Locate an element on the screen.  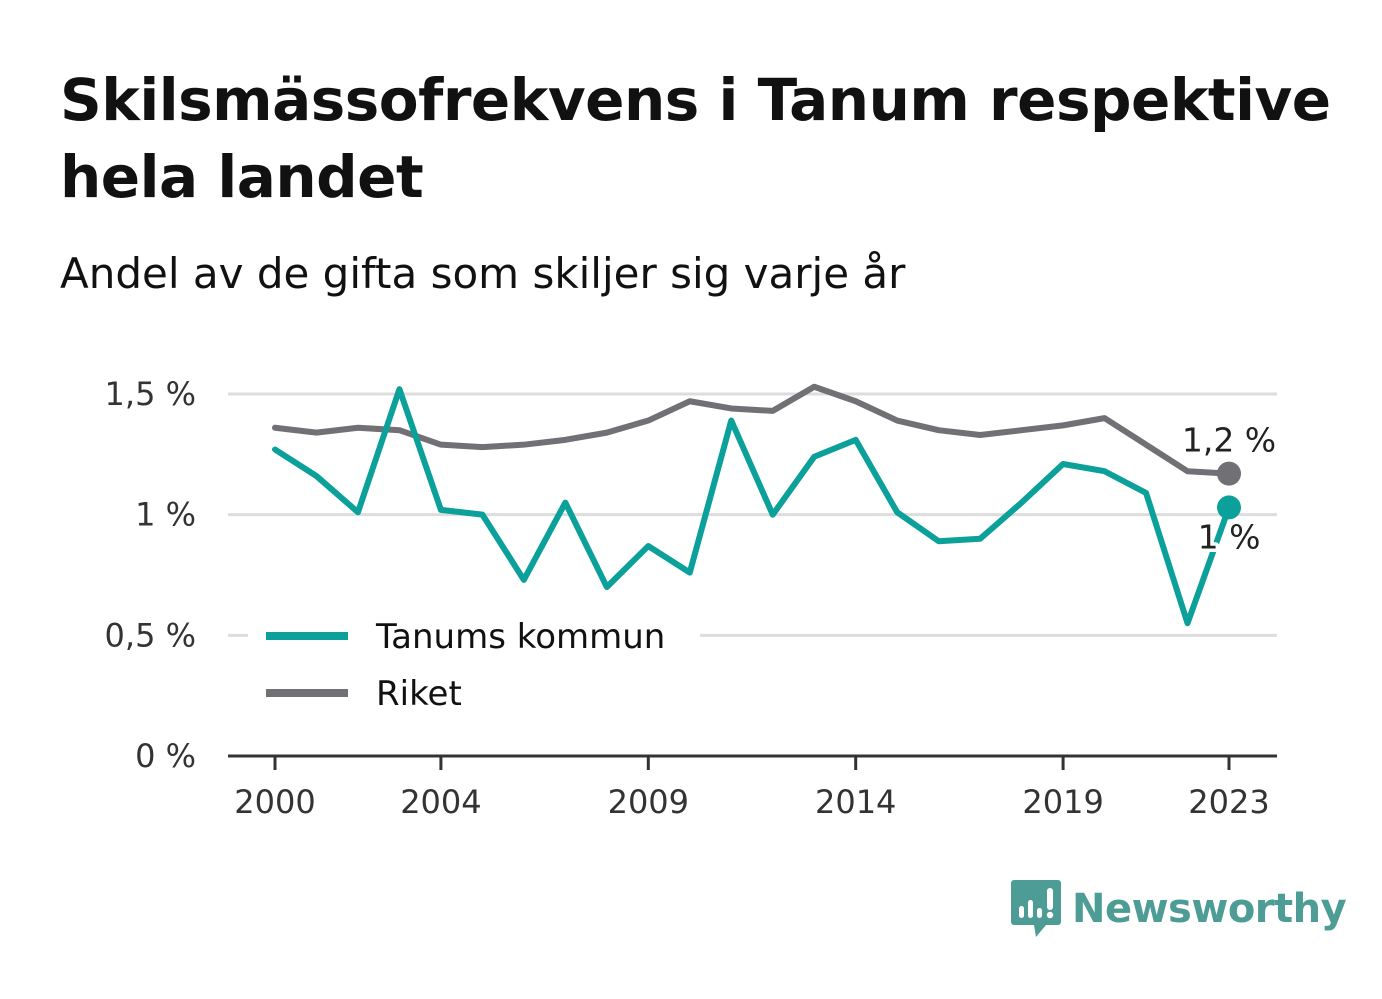
x-tick-label: 2004 is located at coordinates (440, 802).